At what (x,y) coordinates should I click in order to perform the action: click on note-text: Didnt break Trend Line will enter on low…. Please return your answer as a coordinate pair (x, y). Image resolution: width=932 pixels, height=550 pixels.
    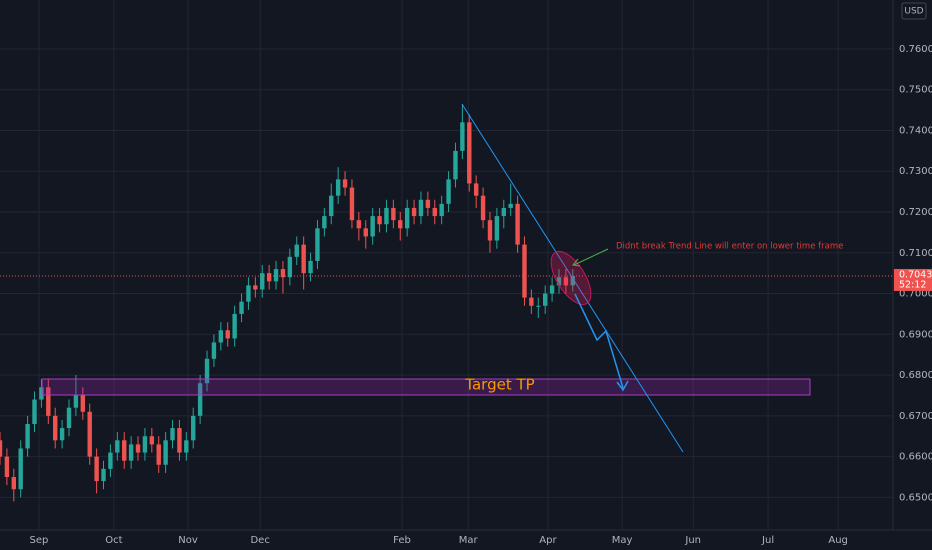
    Looking at the image, I should click on (729, 247).